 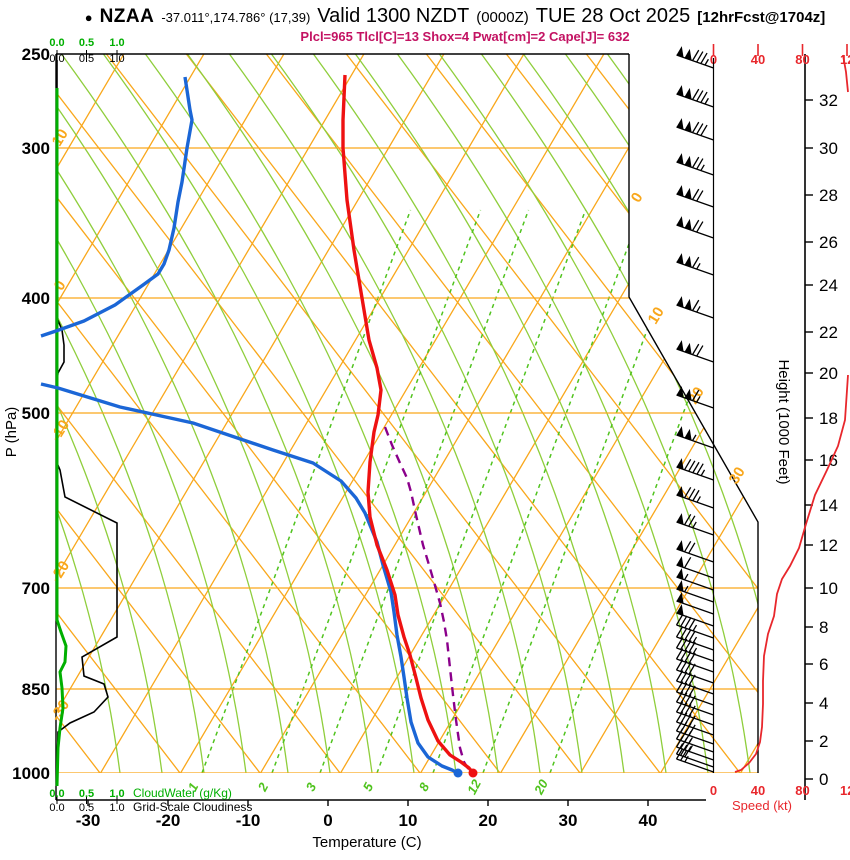 I want to click on isotherm-label: 30, so click(x=737, y=475).